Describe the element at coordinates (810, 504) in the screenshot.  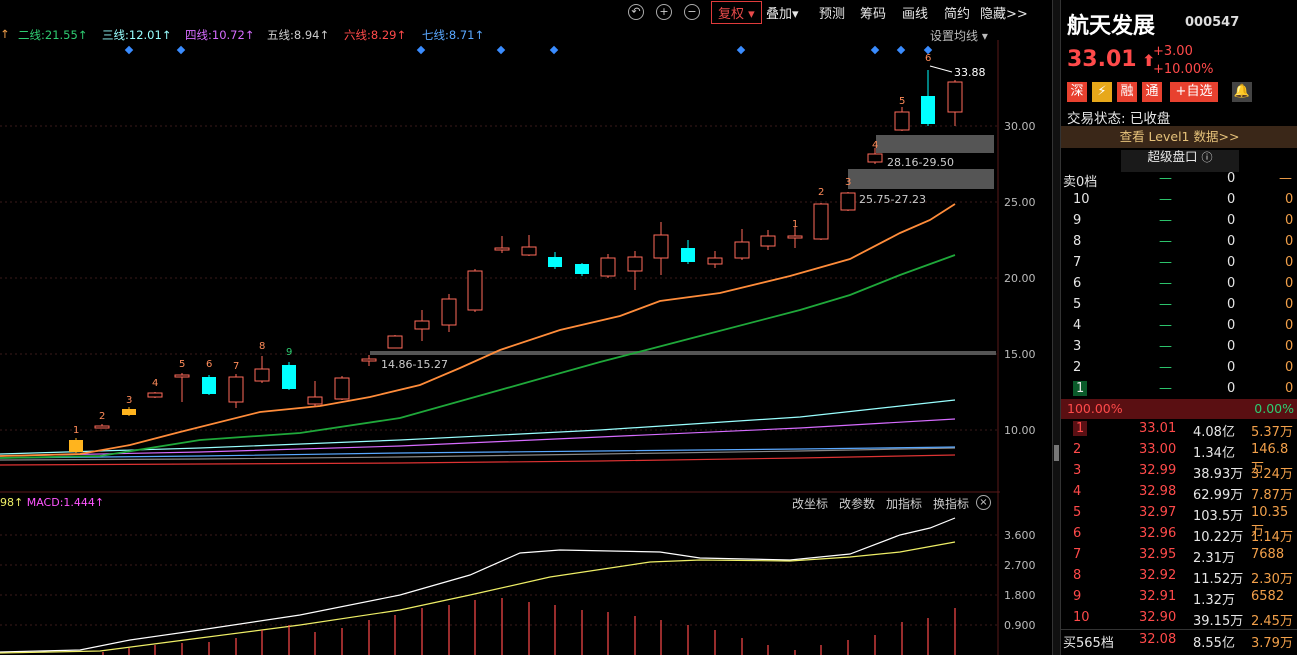
I see `change-axis-button: 改坐标` at that location.